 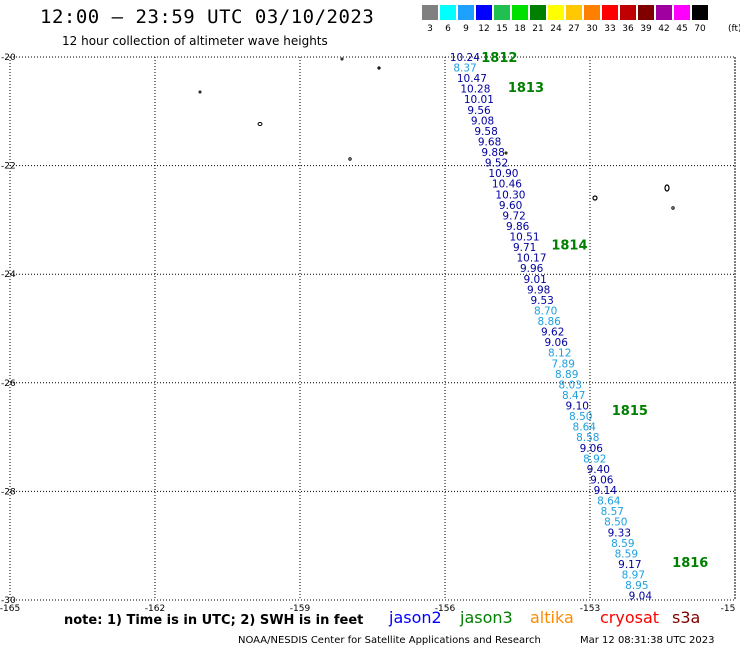 I want to click on latitude-tick-label: -24, so click(x=8, y=275).